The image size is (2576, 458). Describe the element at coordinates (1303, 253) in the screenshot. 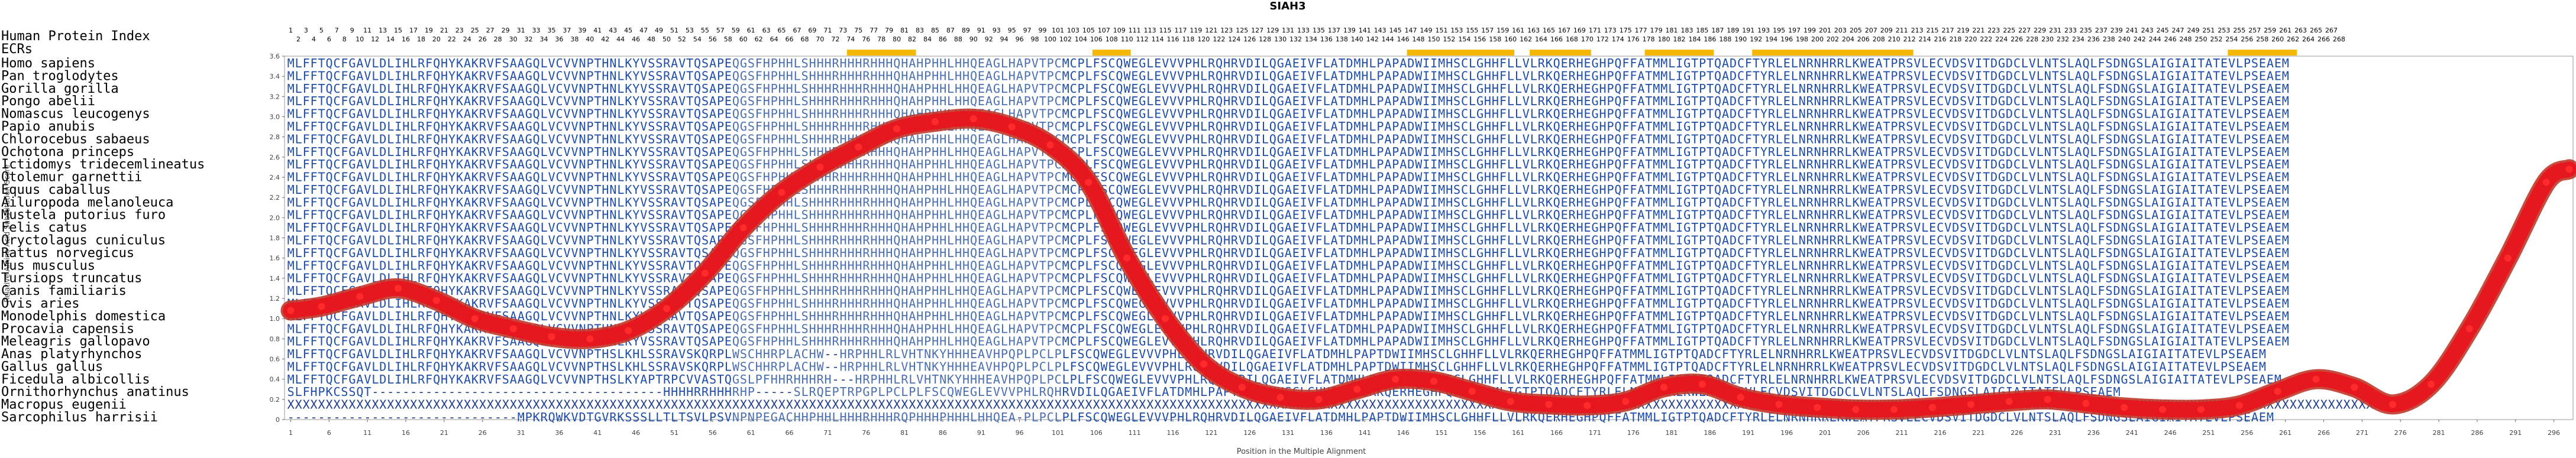

I see `residue: I` at that location.